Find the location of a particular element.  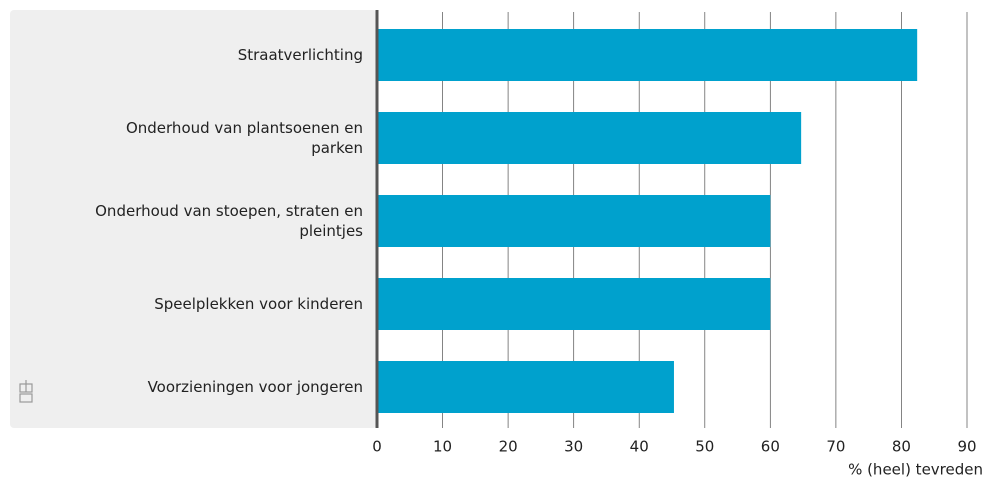

x-tick-label: 90 is located at coordinates (966, 447).